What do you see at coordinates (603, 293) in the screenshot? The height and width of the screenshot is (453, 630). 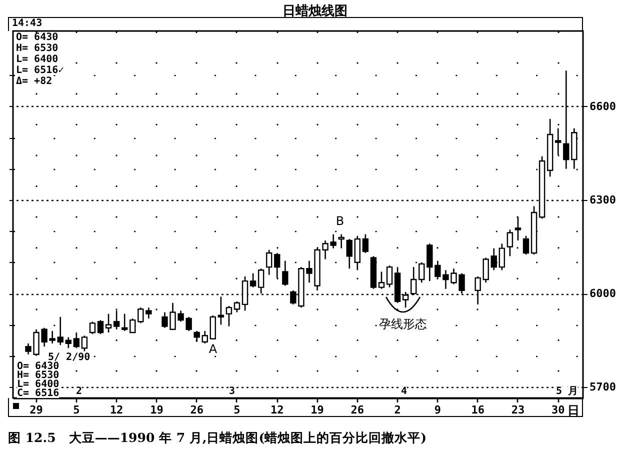 I see `y-tick-label: 6000` at bounding box center [603, 293].